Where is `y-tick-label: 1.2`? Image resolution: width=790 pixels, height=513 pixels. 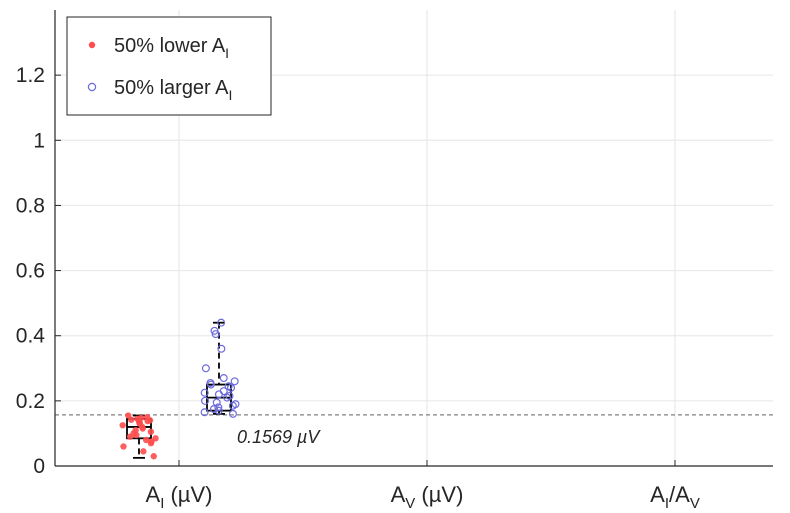
y-tick-label: 1.2 is located at coordinates (30, 75).